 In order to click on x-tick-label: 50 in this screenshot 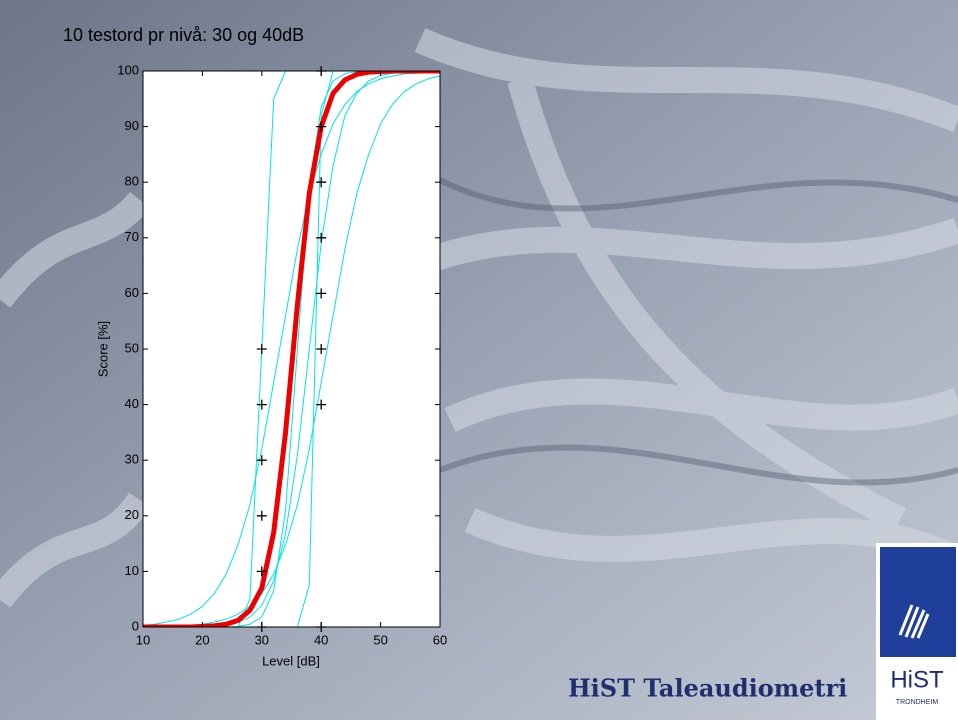, I will do `click(380, 639)`.